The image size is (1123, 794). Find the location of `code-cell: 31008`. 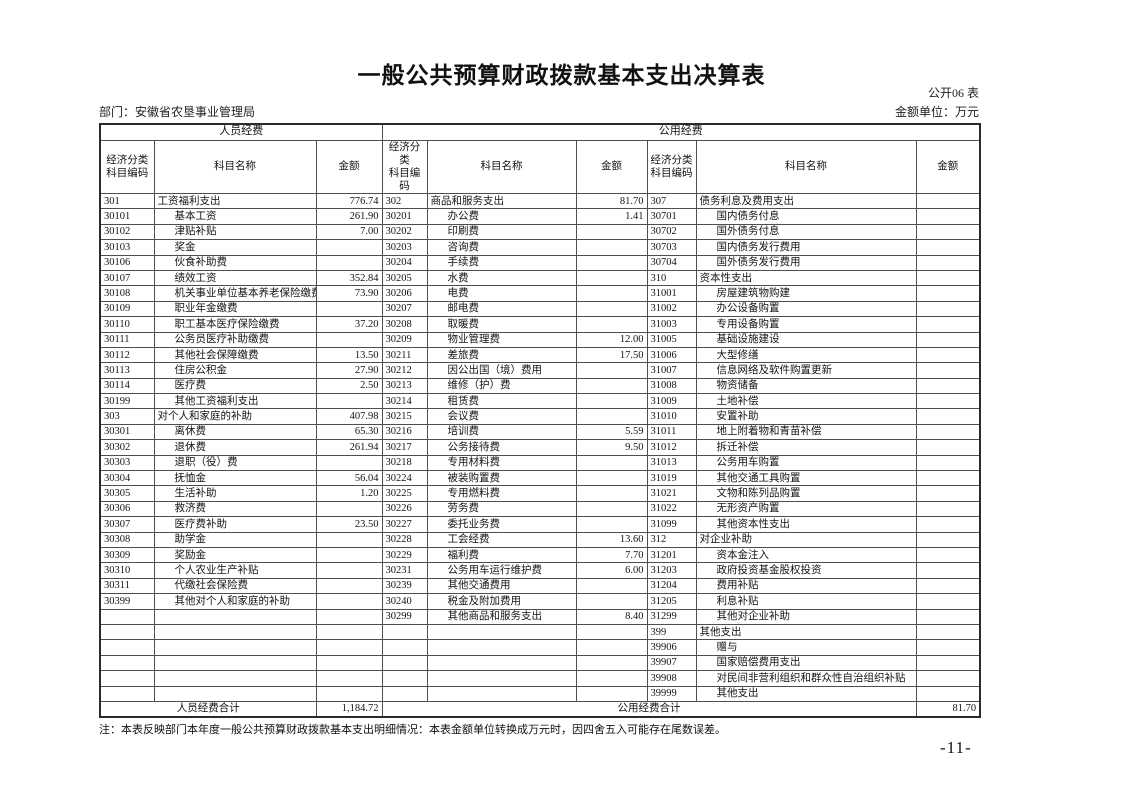

code-cell: 31008 is located at coordinates (671, 386).